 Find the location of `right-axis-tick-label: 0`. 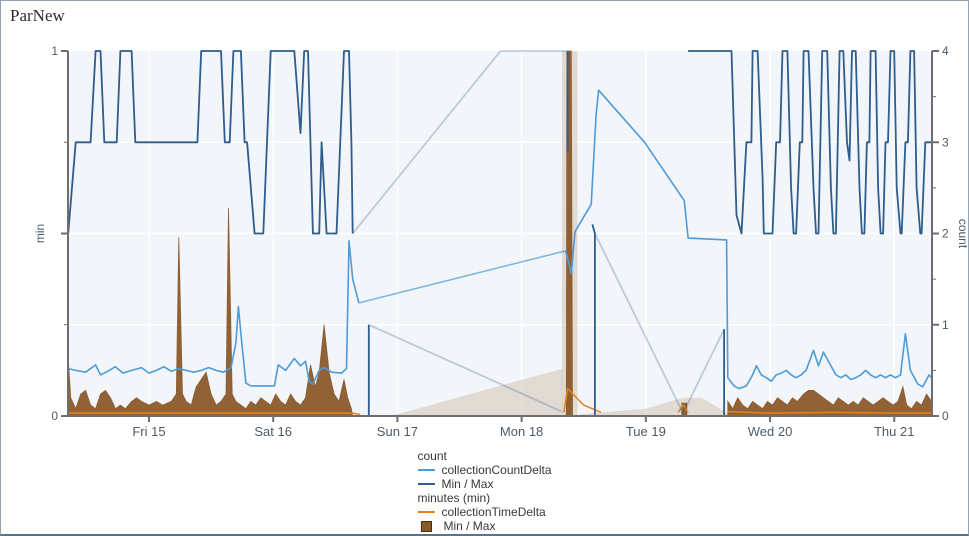

right-axis-tick-label: 0 is located at coordinates (945, 416).